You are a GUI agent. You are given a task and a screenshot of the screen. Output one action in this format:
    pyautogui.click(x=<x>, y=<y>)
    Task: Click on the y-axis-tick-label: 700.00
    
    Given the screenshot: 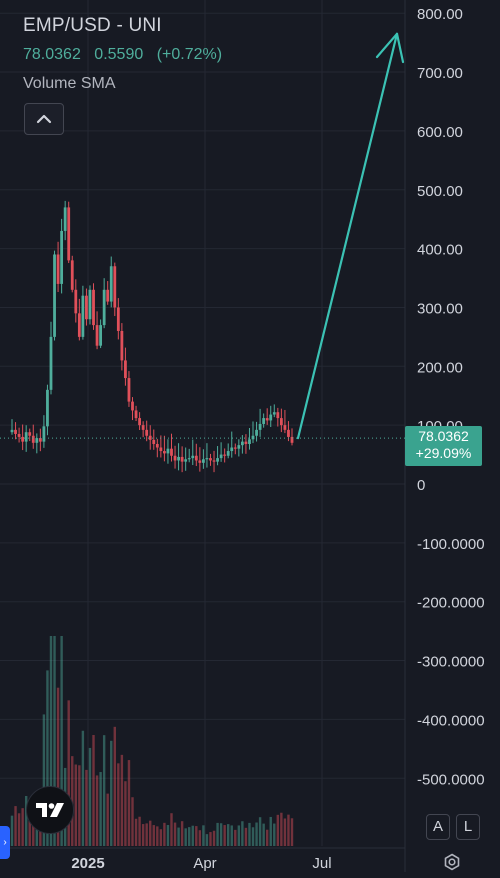 What is the action you would take?
    pyautogui.click(x=440, y=73)
    